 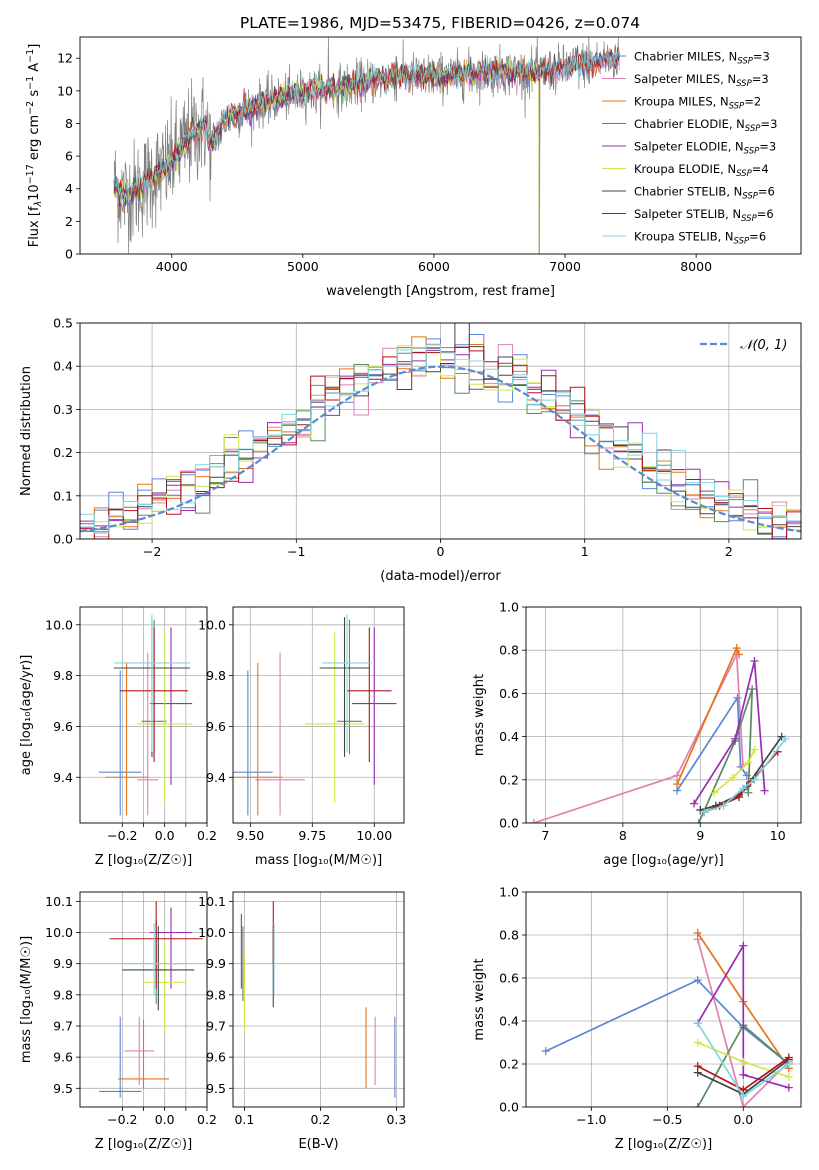 What do you see at coordinates (65, 90) in the screenshot?
I see `y-tick-label: 10` at bounding box center [65, 90].